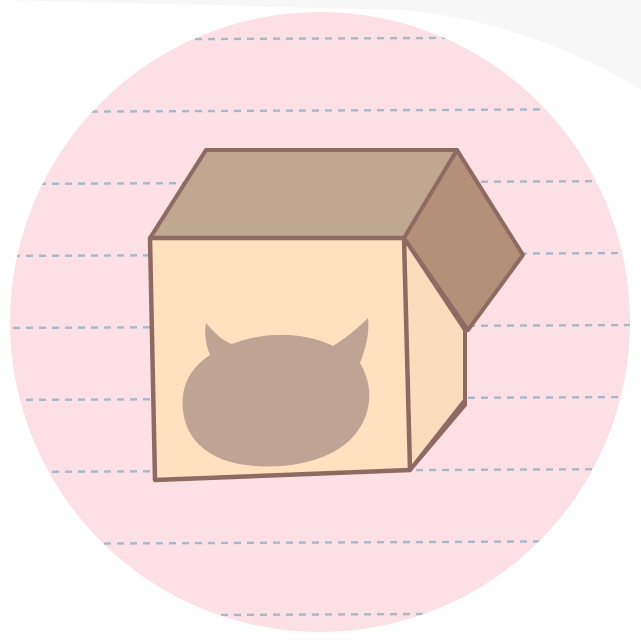 The width and height of the screenshot is (641, 642). Describe the element at coordinates (276, 392) in the screenshot. I see `cat-silhouette-icon` at that location.